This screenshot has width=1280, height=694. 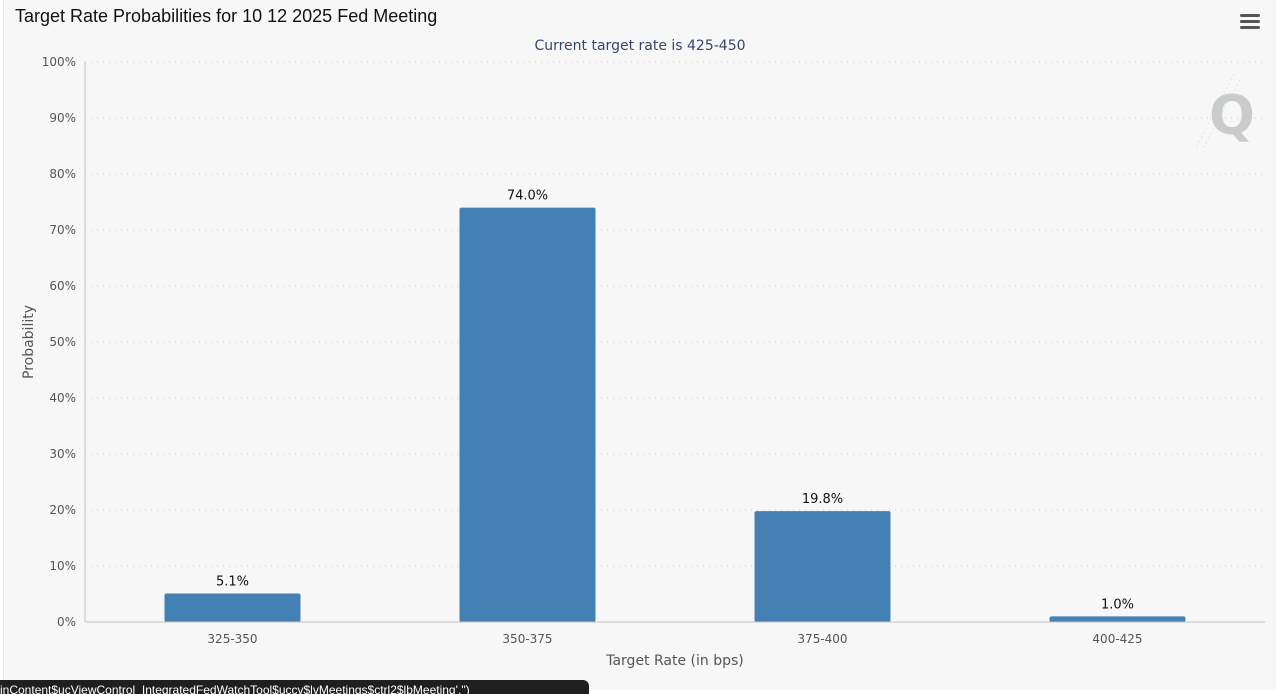 What do you see at coordinates (674, 639) in the screenshot?
I see `x-axis-ticks: 325-350 350-375 375-400 400-425` at bounding box center [674, 639].